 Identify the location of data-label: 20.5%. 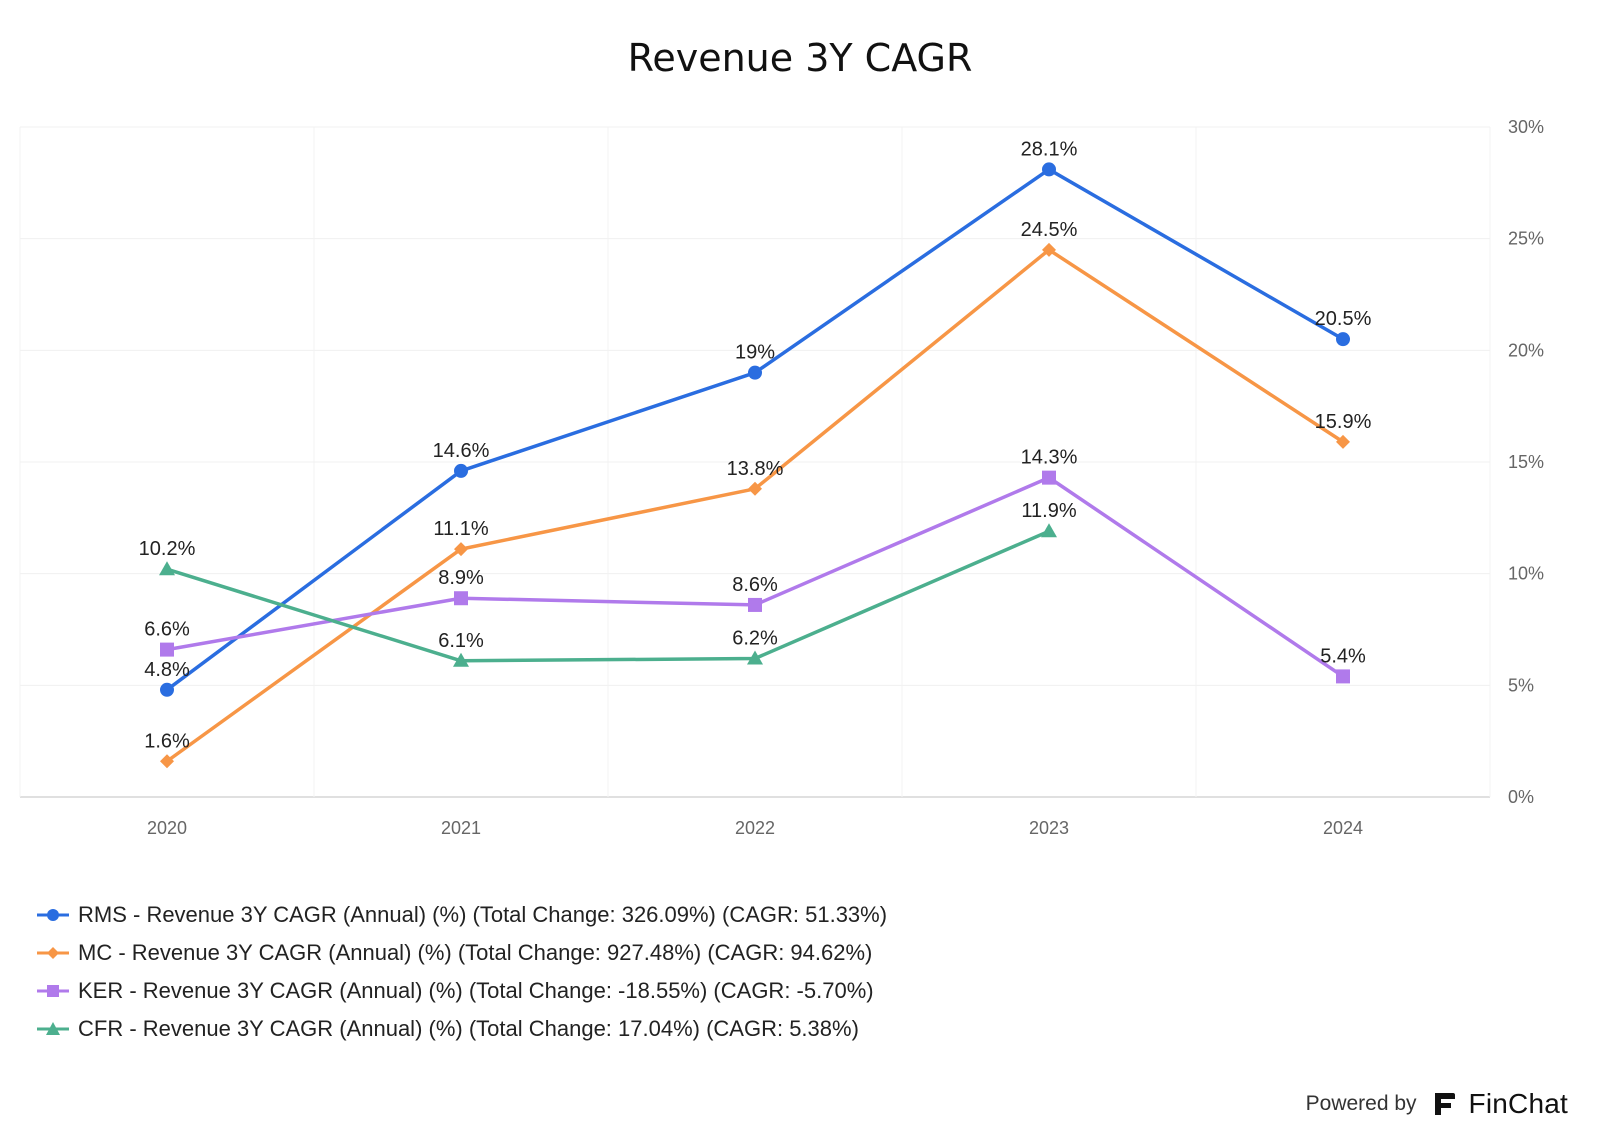
(1343, 319).